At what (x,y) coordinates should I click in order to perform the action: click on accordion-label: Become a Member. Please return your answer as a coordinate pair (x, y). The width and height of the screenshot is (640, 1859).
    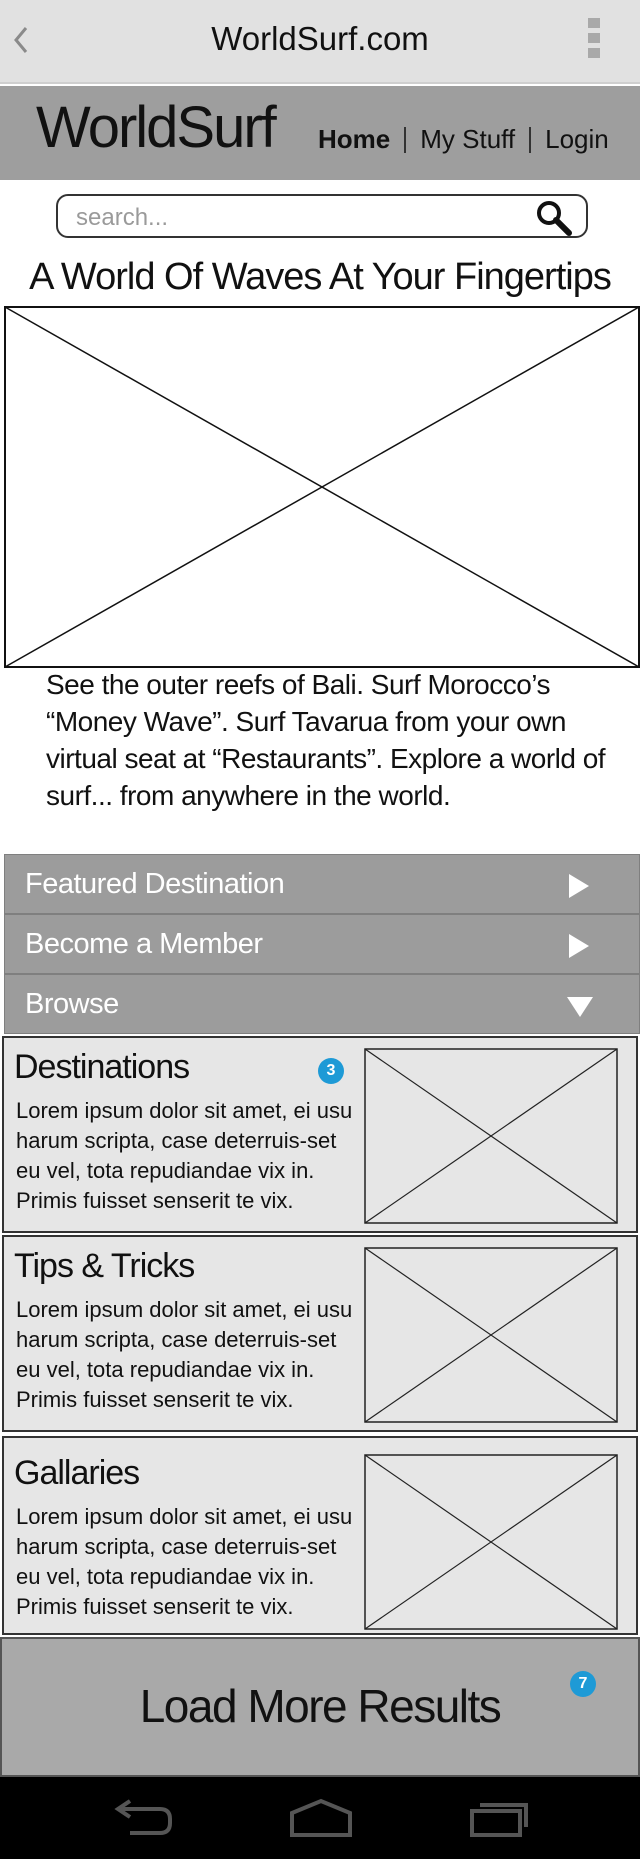
    Looking at the image, I should click on (144, 944).